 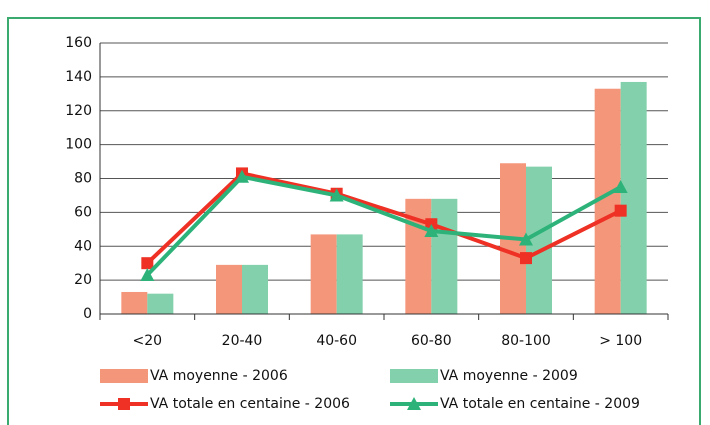 What do you see at coordinates (540, 404) in the screenshot?
I see `legend-label: VA totale en centaine - 2009` at bounding box center [540, 404].